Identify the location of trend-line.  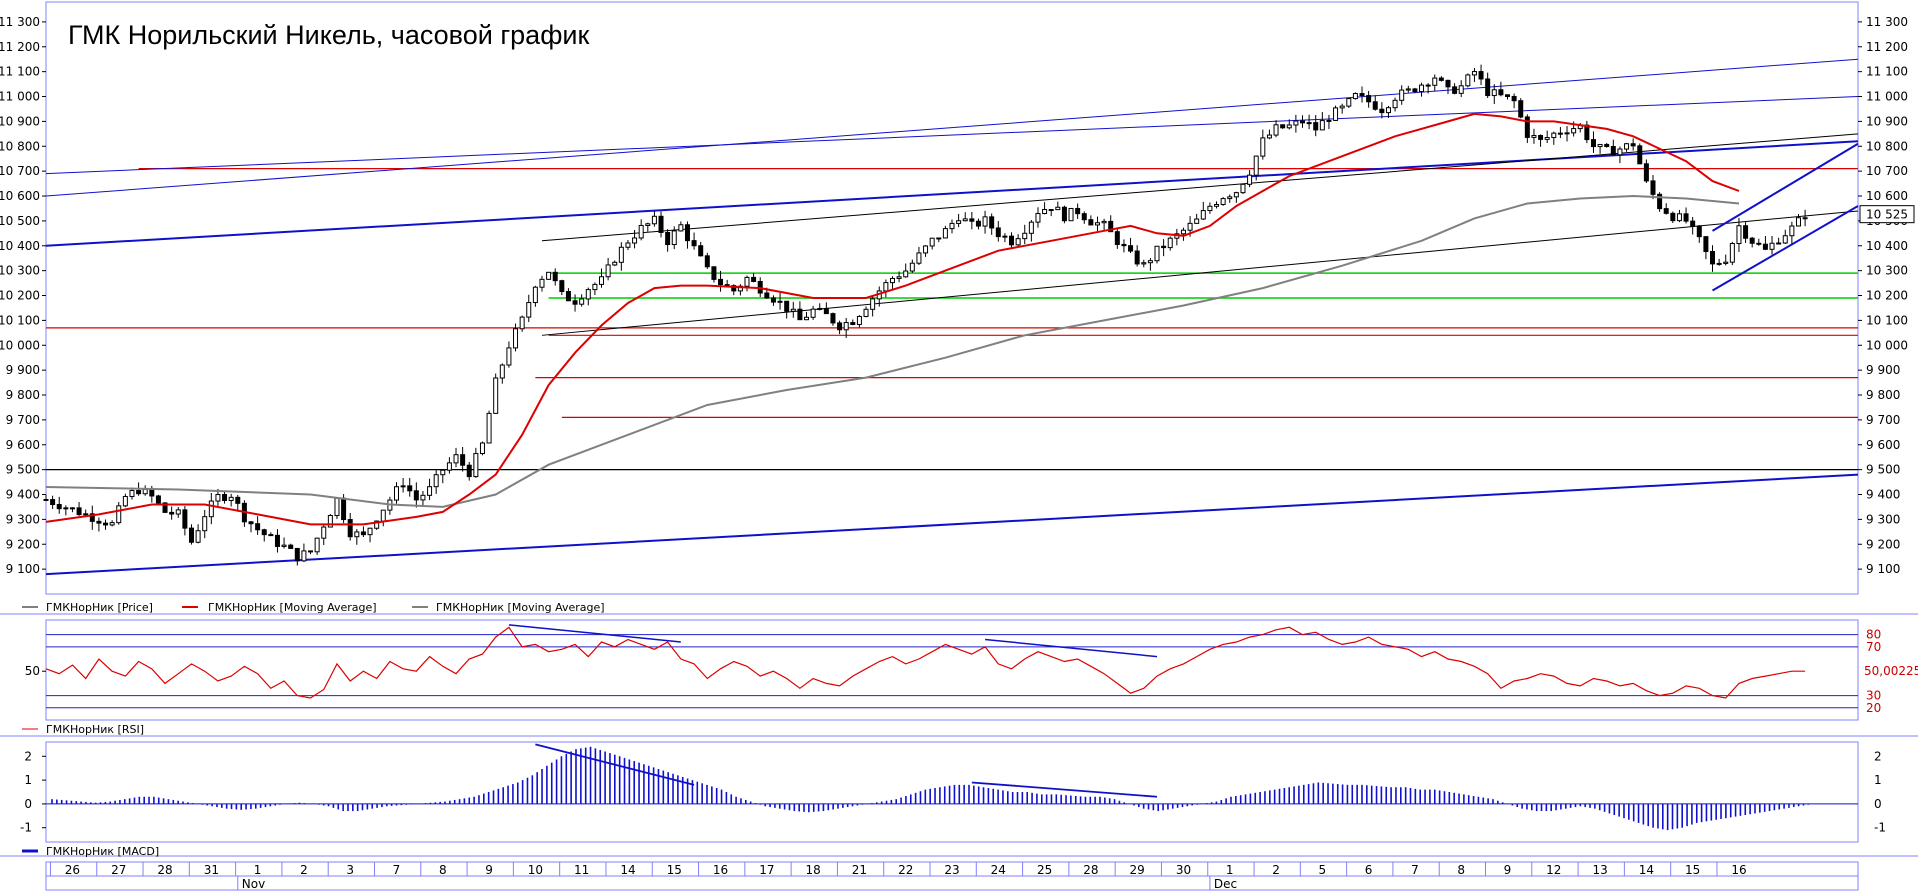
(952, 135).